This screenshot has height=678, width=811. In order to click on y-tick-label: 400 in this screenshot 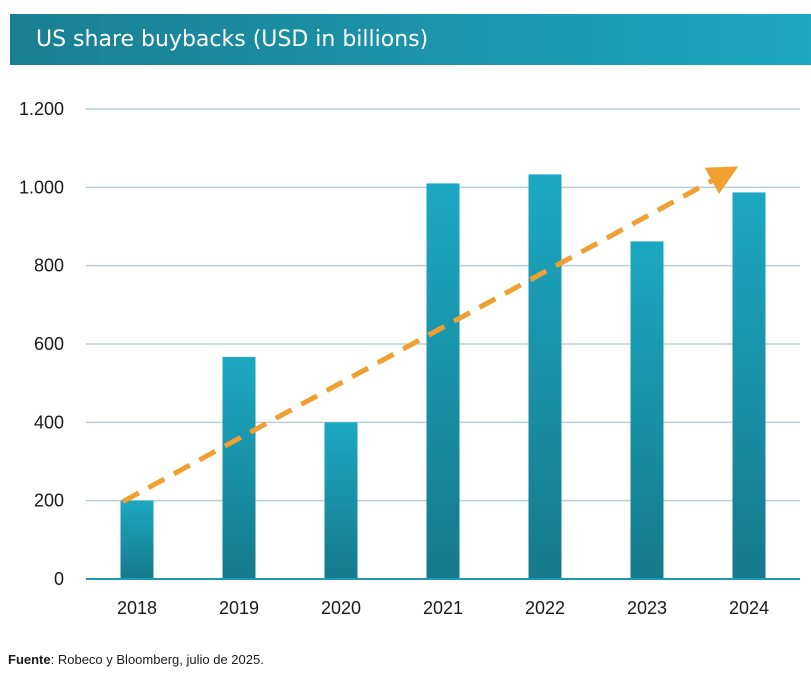, I will do `click(49, 422)`.